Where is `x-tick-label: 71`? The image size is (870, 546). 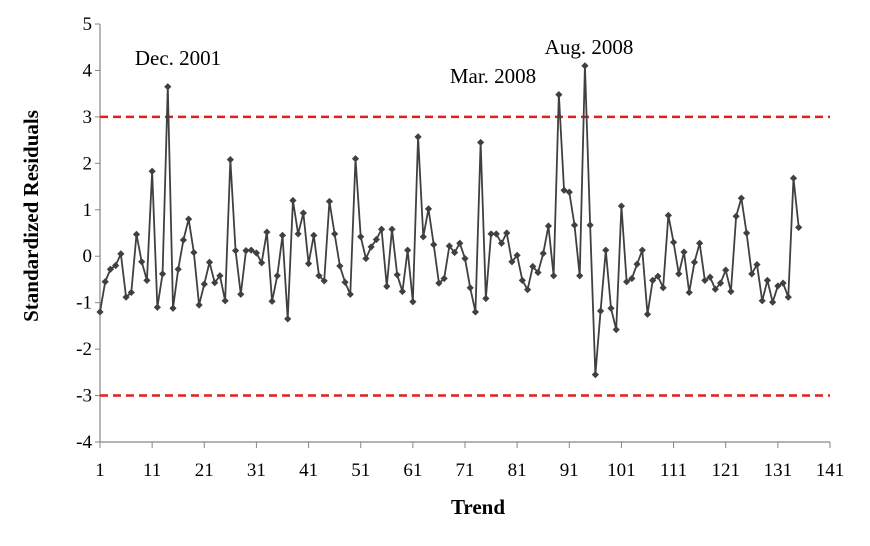
x-tick-label: 71 is located at coordinates (465, 470).